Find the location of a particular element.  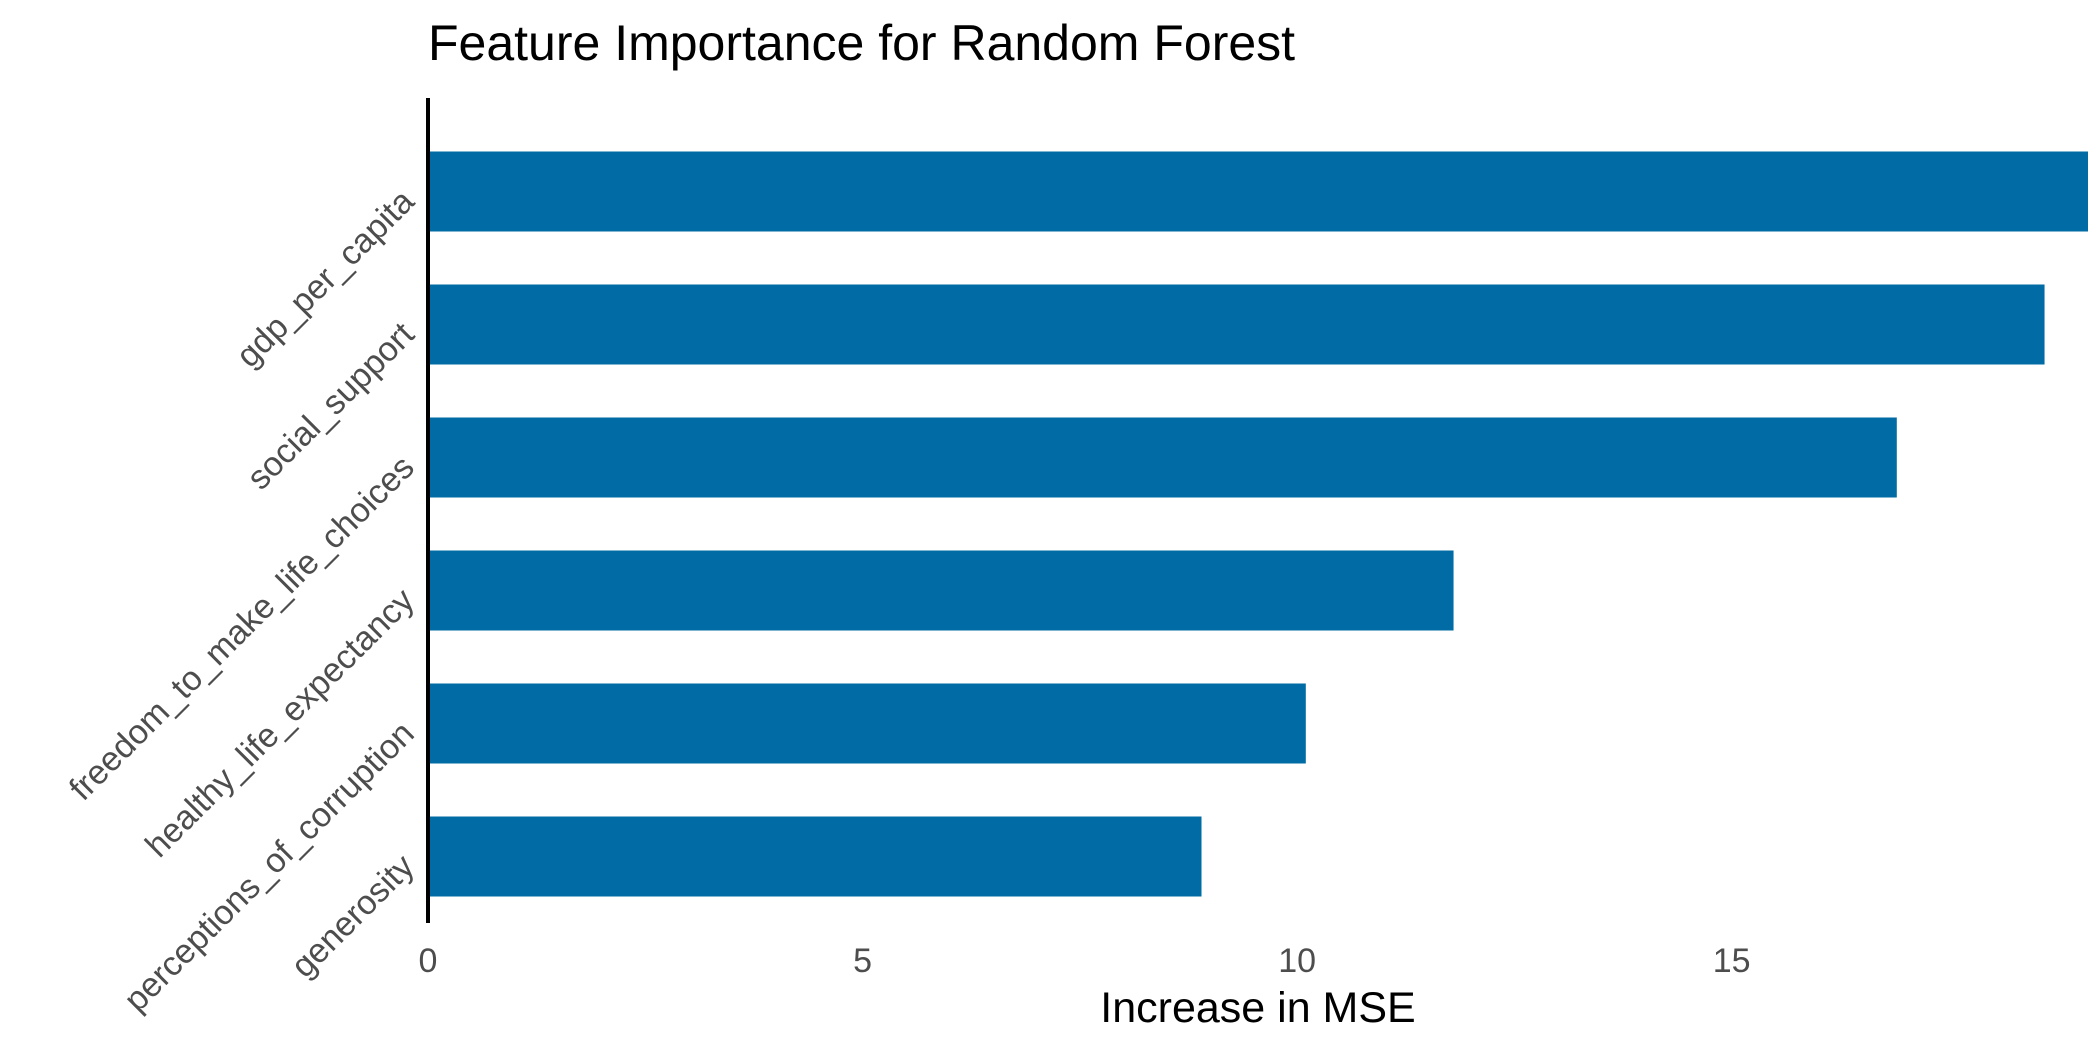

bar-perceptions_of_corruption is located at coordinates (867, 723).